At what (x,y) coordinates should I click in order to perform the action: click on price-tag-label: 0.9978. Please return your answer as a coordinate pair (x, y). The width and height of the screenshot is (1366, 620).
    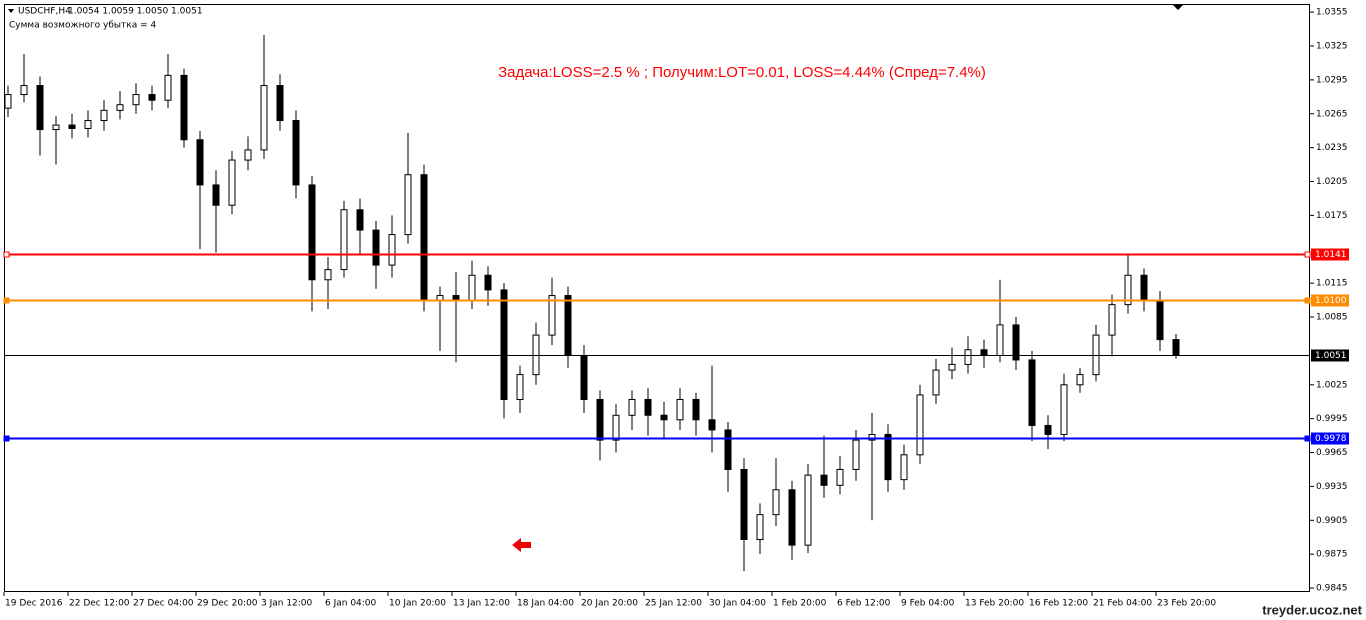
    Looking at the image, I should click on (1331, 439).